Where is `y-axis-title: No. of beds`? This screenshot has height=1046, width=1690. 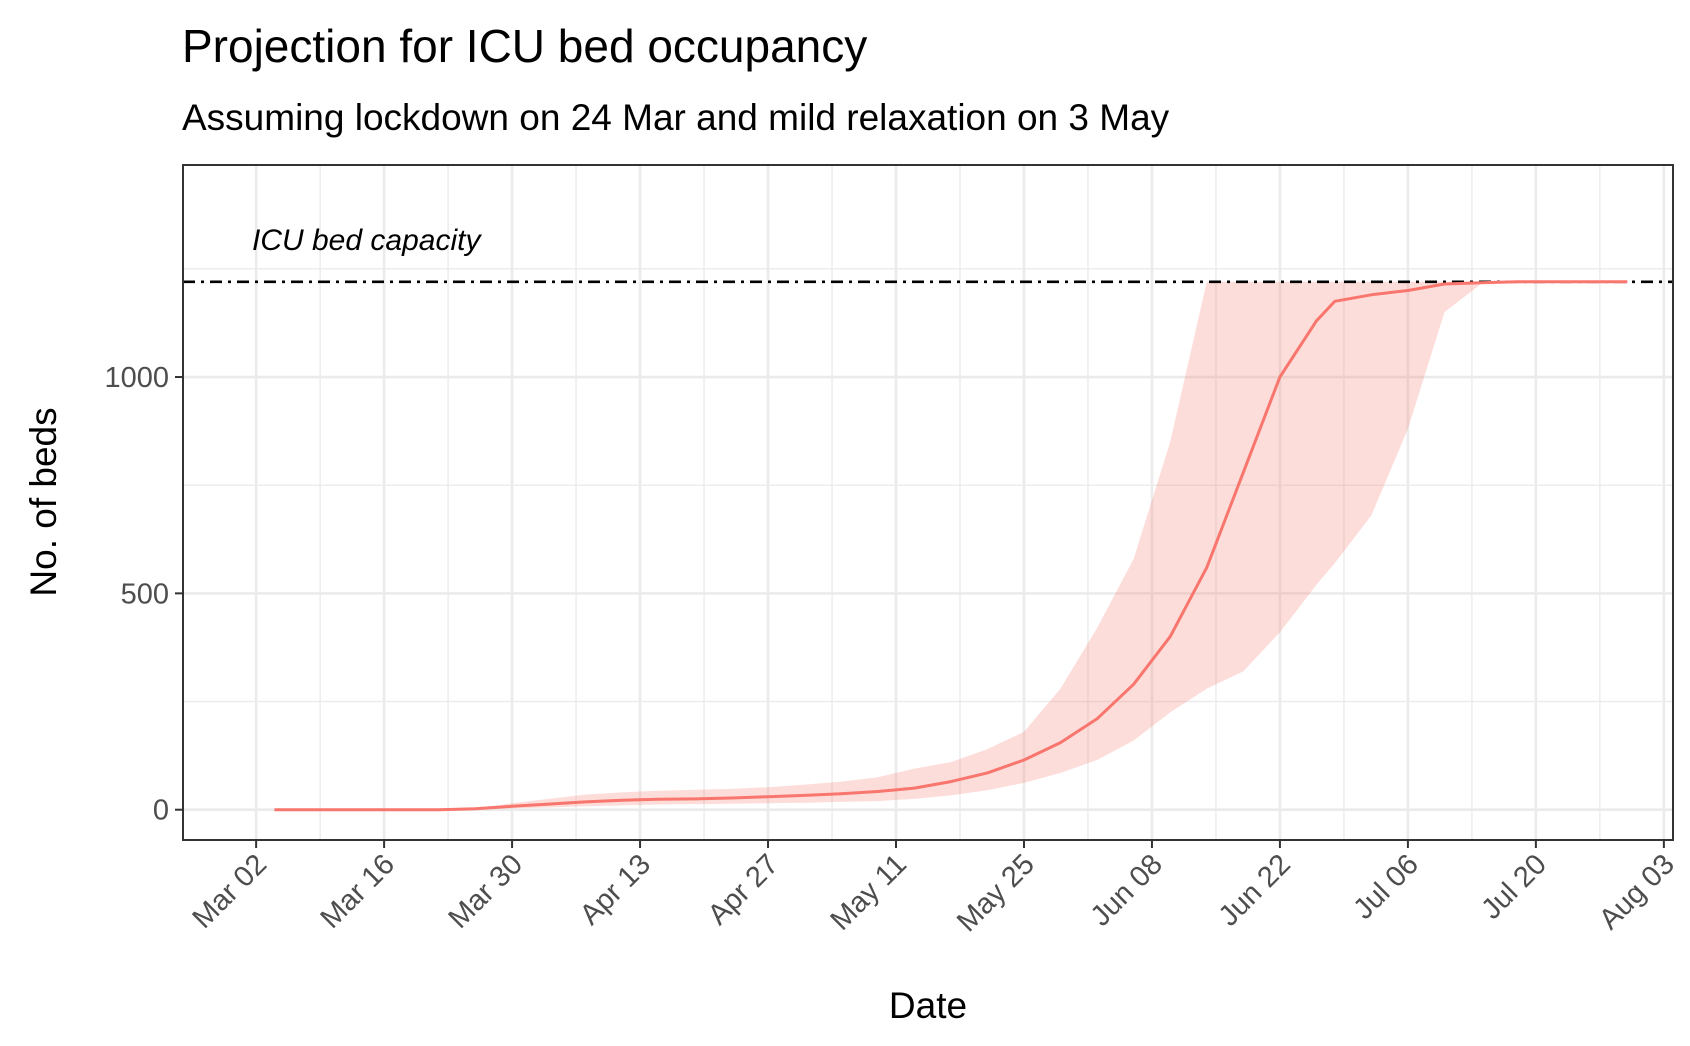
y-axis-title: No. of beds is located at coordinates (43, 501).